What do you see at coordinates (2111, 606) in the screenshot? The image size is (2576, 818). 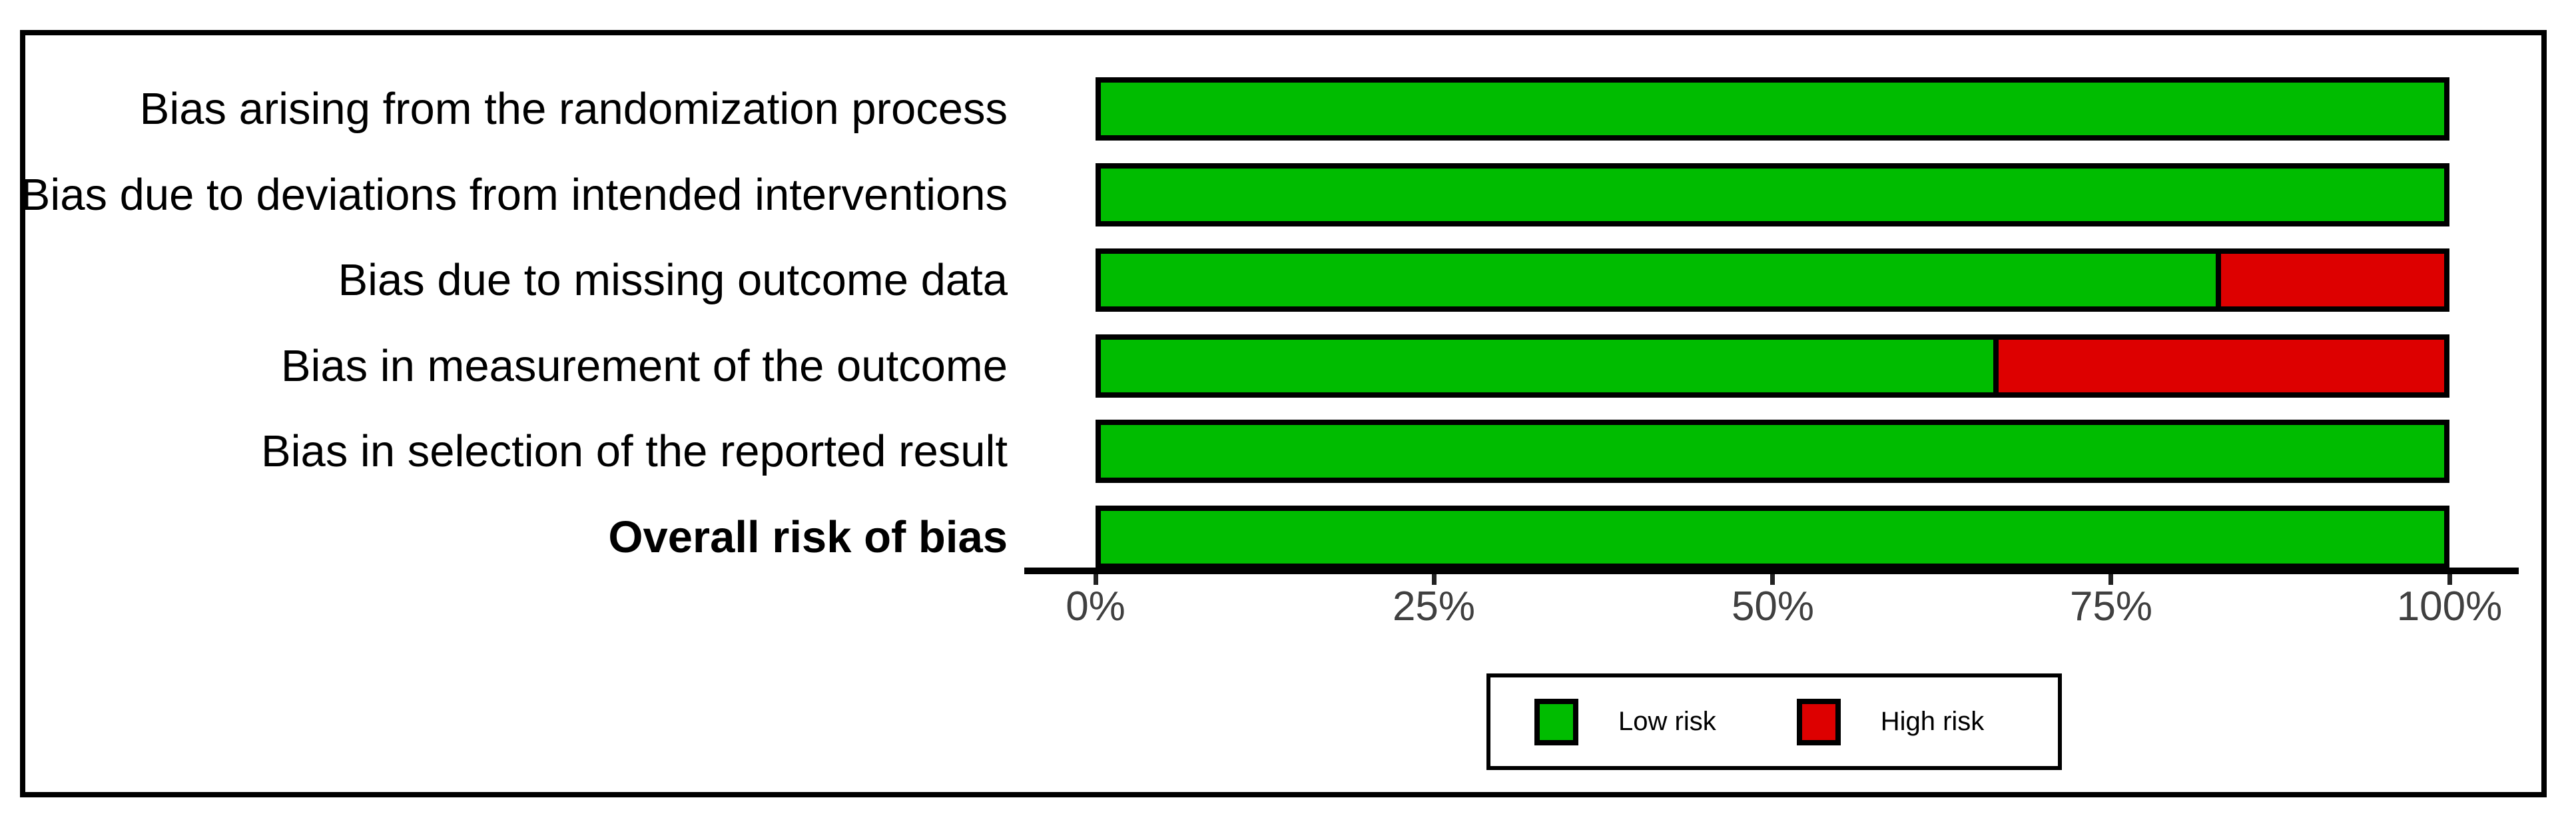 I see `axis-tick-label: 75%` at bounding box center [2111, 606].